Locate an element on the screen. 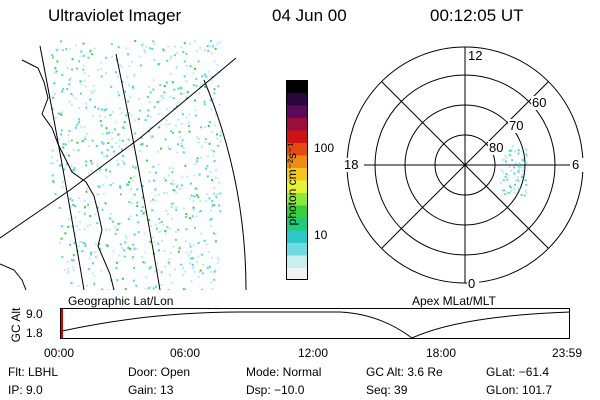 The width and height of the screenshot is (600, 400). apex-coord-label: Apex MLat/MLT is located at coordinates (454, 301).